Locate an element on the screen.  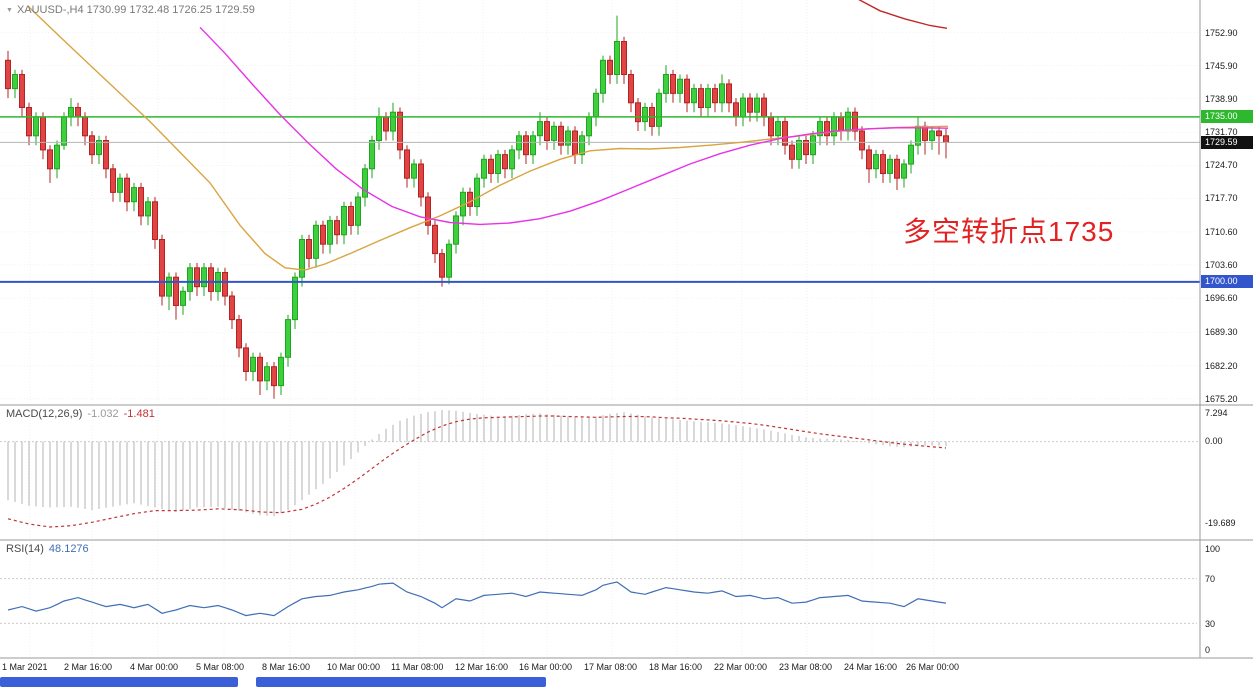
symbol-dropdown-icon: ▼ is located at coordinates (9, 10).